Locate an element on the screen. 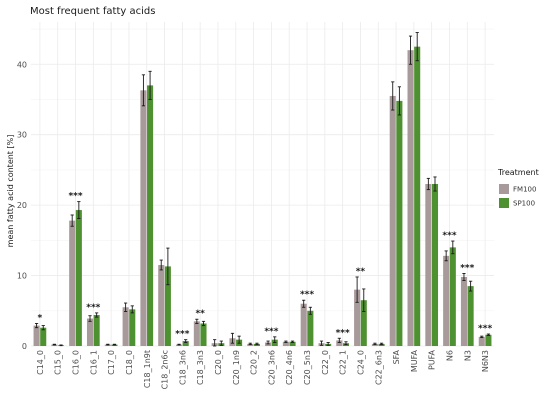  bar-sp100-c18_2n6c is located at coordinates (167, 306).